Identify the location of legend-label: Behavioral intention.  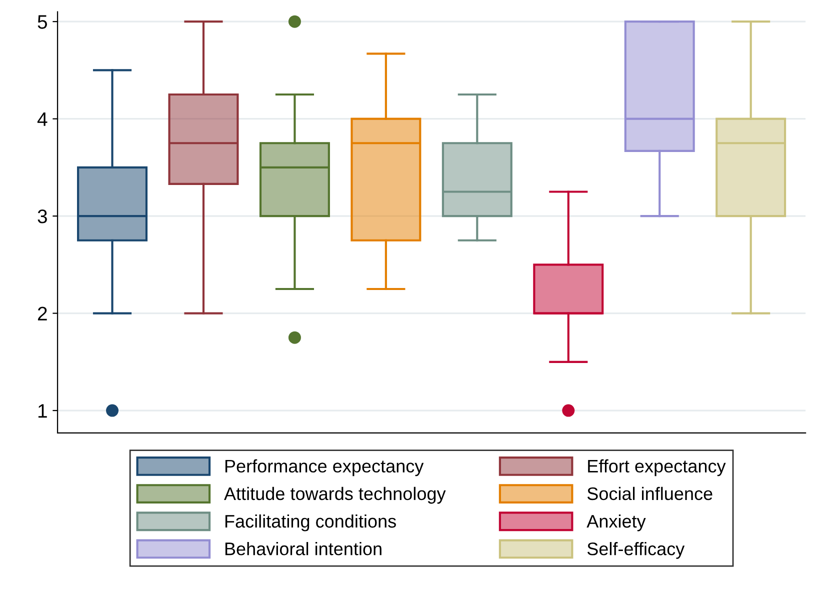
(303, 549).